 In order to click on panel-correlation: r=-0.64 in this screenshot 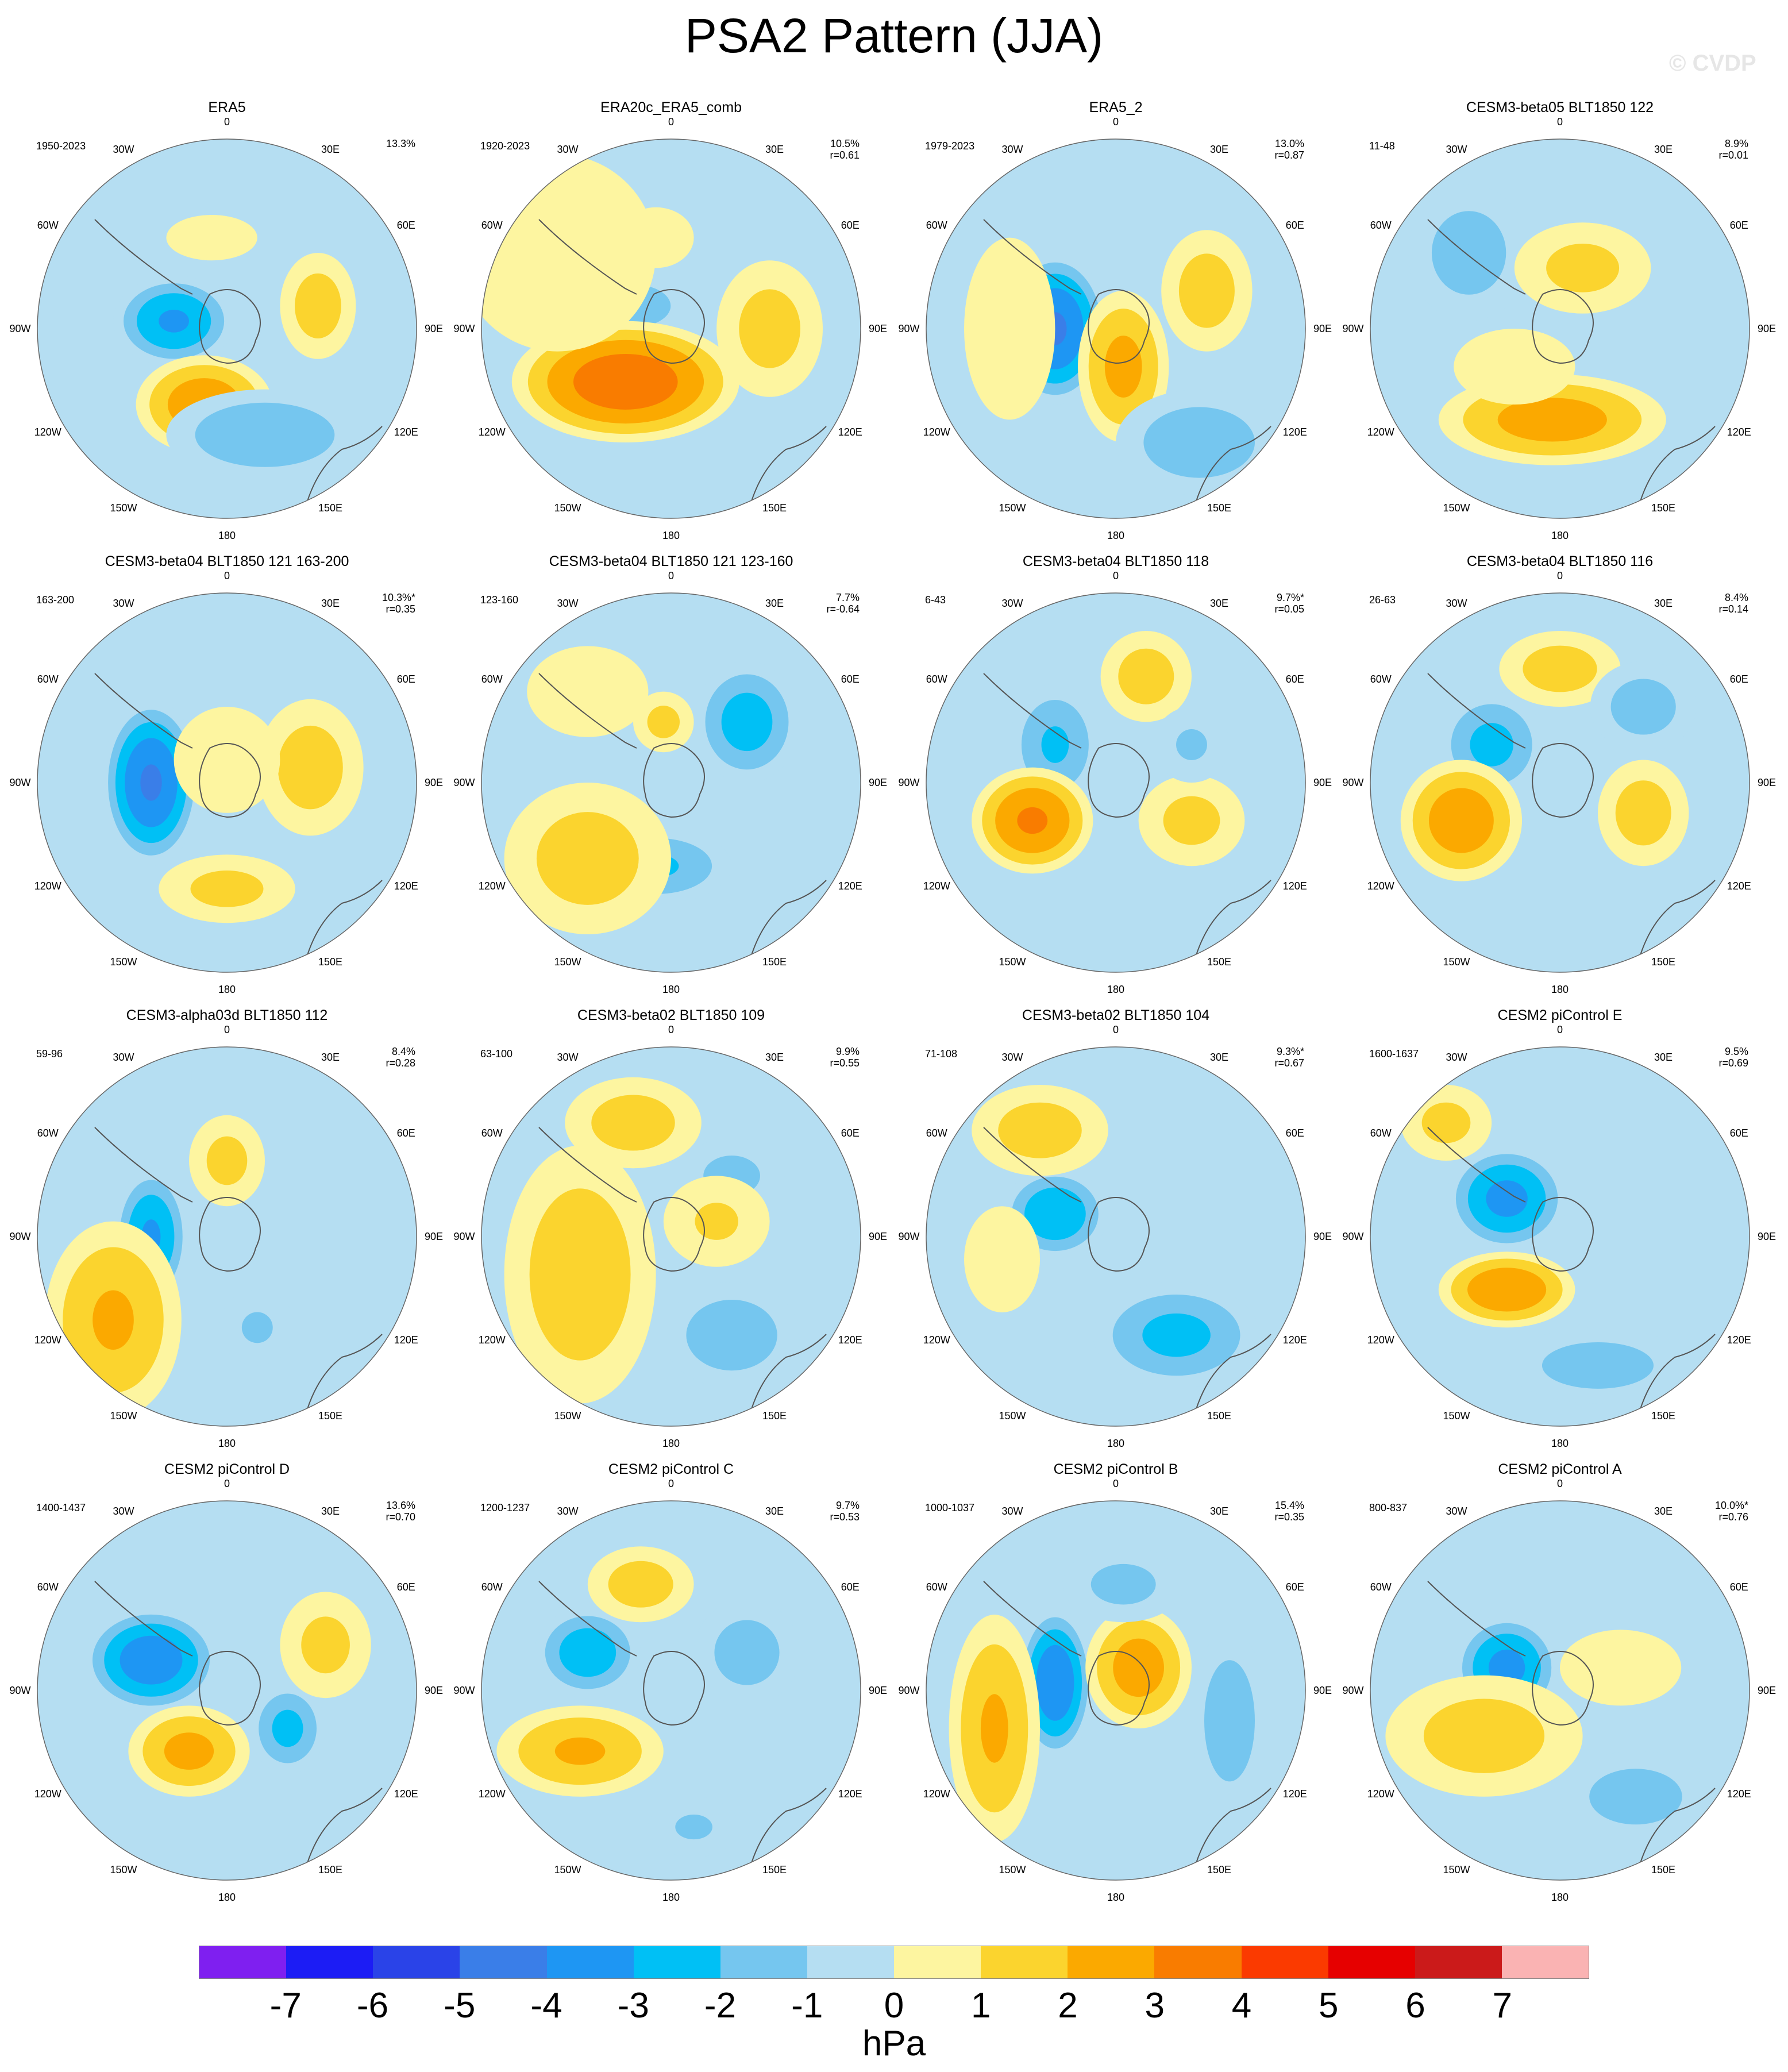, I will do `click(843, 609)`.